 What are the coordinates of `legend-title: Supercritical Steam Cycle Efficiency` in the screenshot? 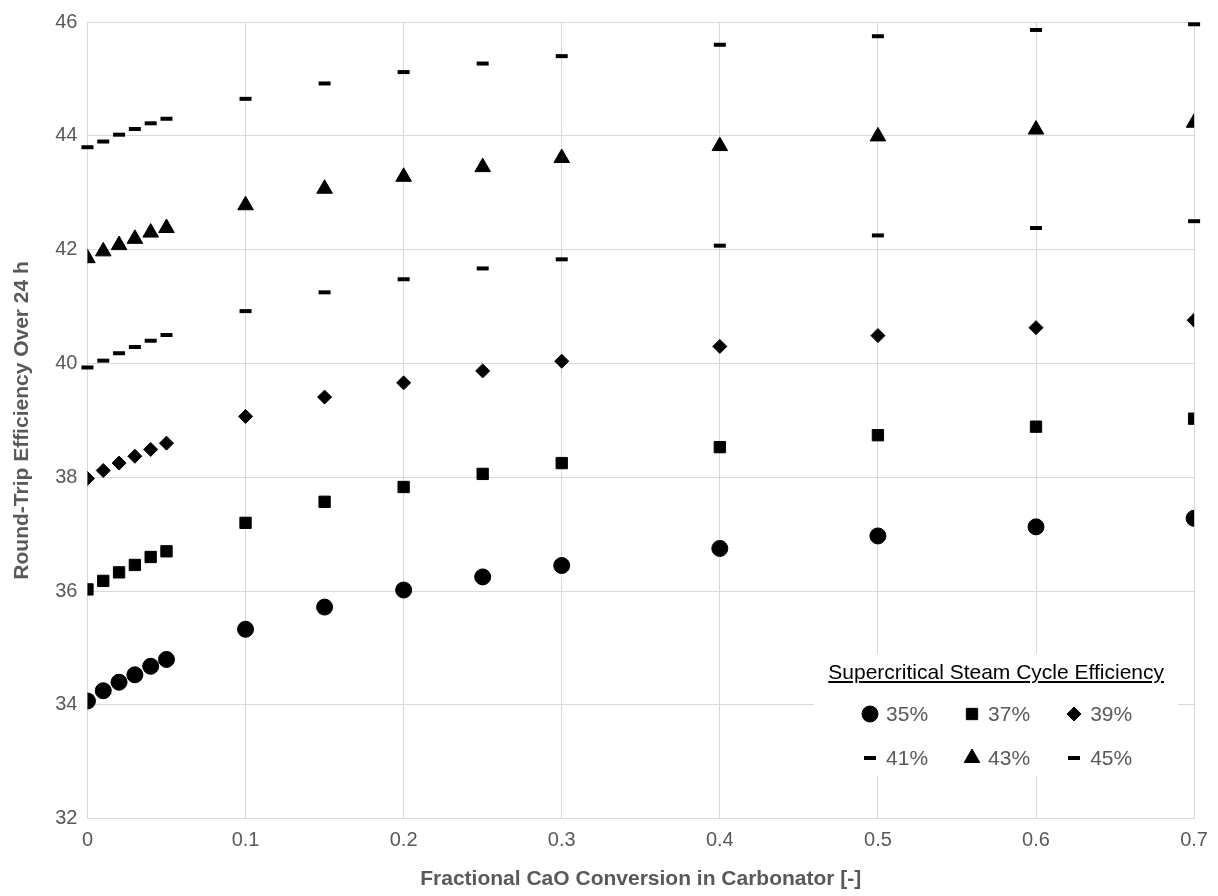 It's located at (996, 672).